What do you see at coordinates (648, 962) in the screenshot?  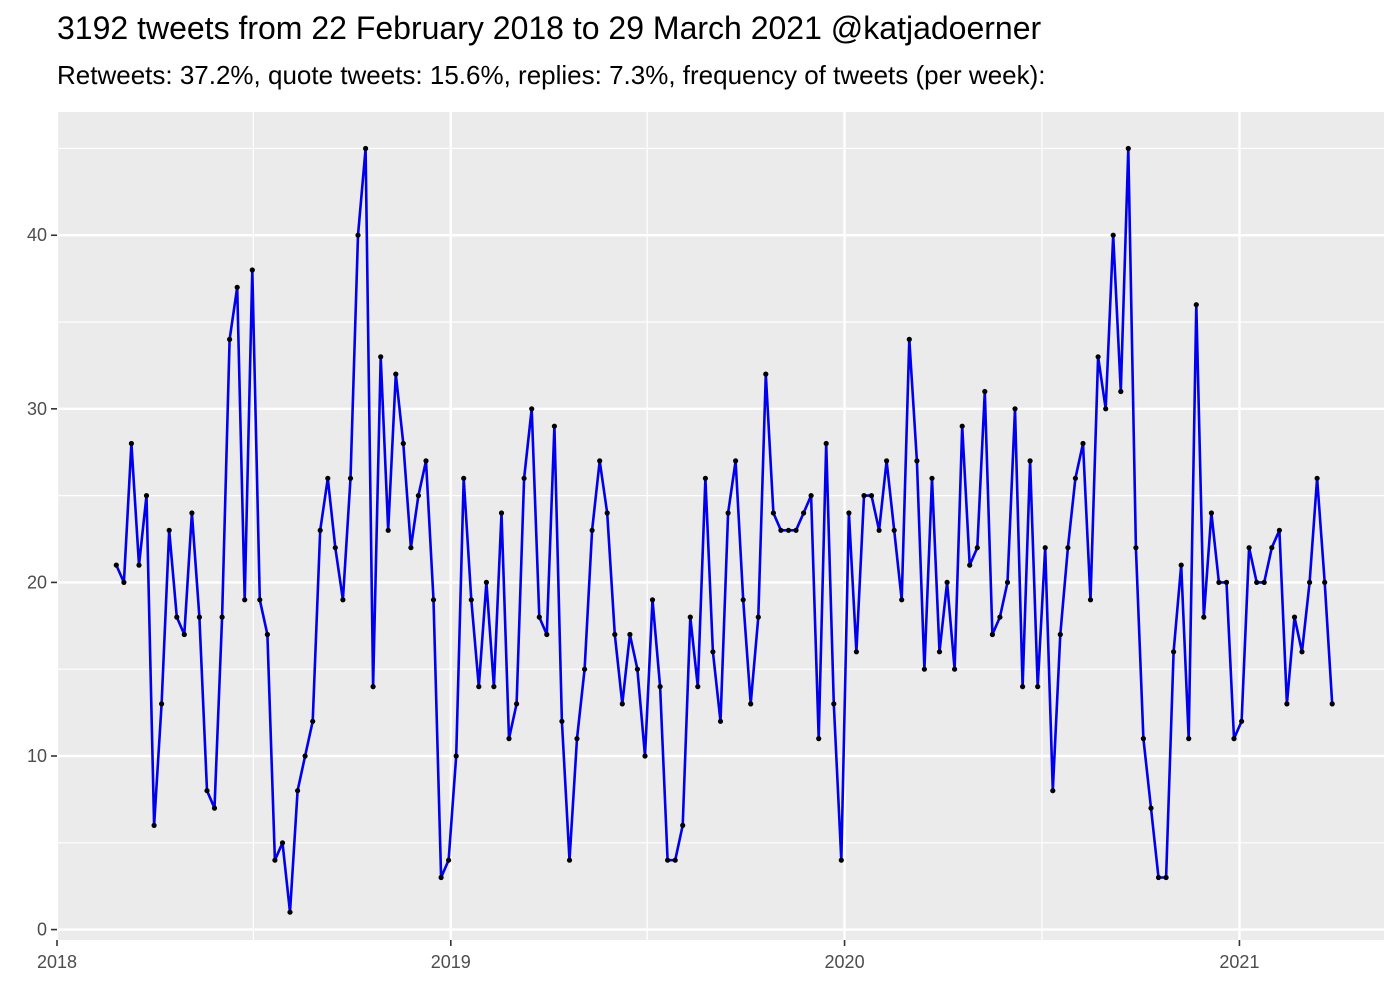 I see `x-axis-tick-labels: 2018 2019 2020 2021` at bounding box center [648, 962].